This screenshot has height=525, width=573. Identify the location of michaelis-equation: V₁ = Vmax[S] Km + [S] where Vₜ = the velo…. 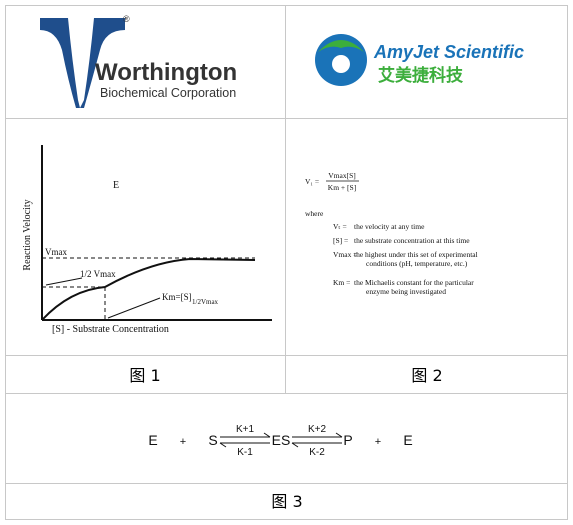
(391, 233).